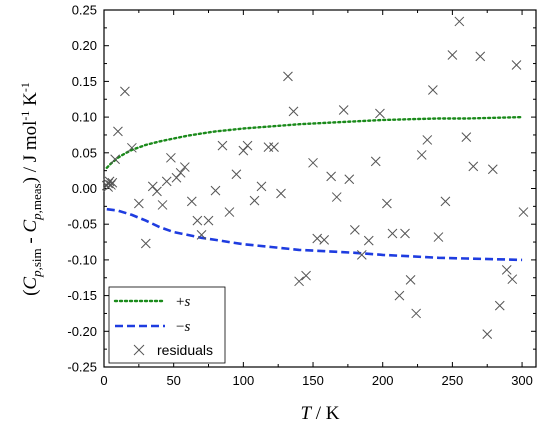 Image resolution: width=550 pixels, height=430 pixels. I want to click on y-tick-label: -0.25, so click(82, 367).